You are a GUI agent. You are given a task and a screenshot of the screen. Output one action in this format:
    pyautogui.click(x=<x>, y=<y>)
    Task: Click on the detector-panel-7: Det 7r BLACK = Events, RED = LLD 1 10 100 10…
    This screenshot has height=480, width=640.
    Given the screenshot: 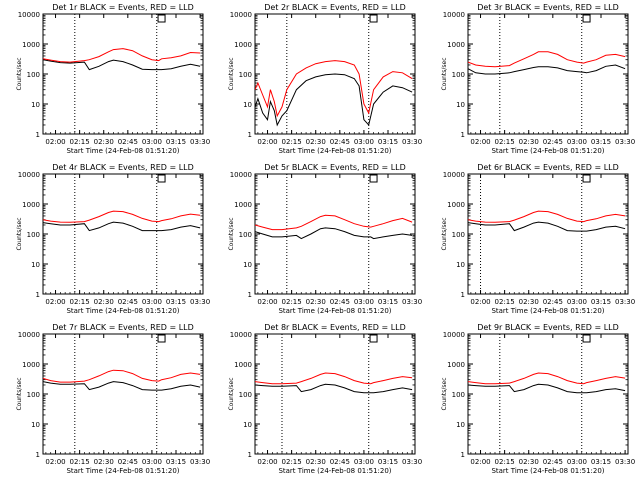 What is the action you would take?
    pyautogui.click(x=113, y=399)
    